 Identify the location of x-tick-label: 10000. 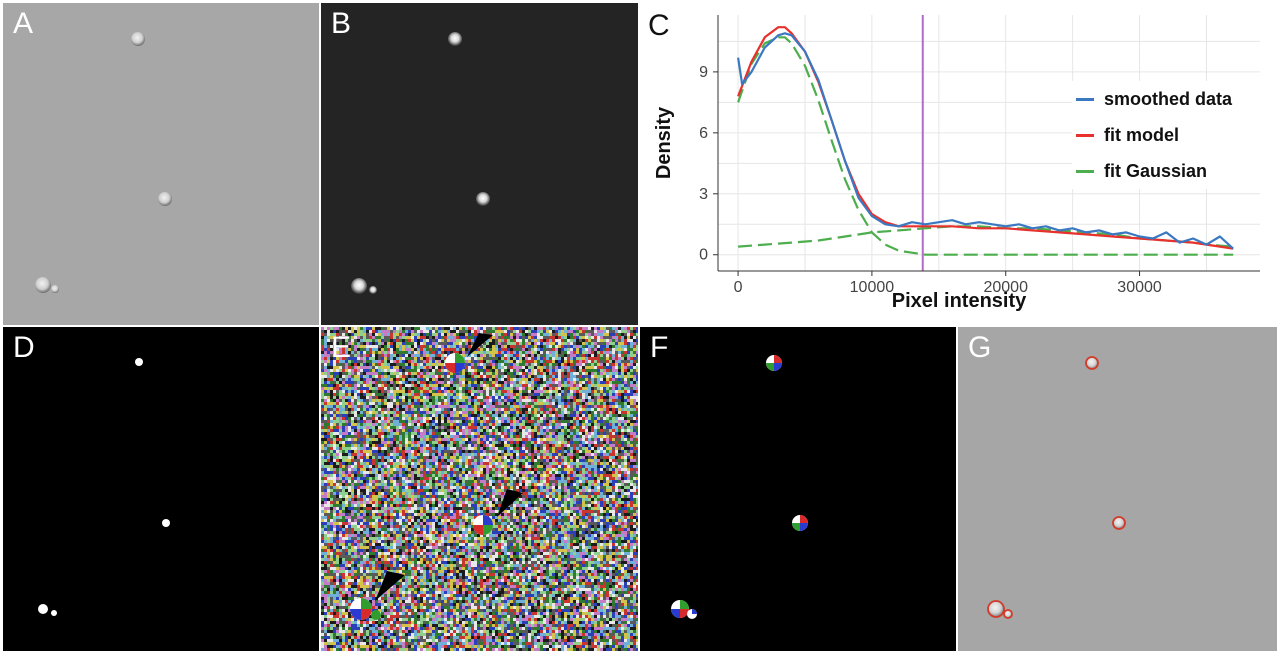
(872, 287).